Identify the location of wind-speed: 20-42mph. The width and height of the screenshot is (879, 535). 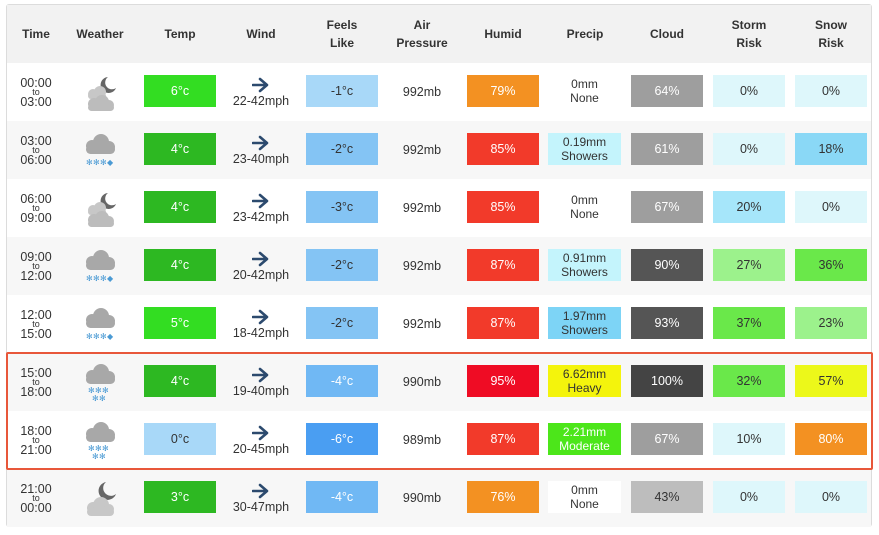
(261, 274).